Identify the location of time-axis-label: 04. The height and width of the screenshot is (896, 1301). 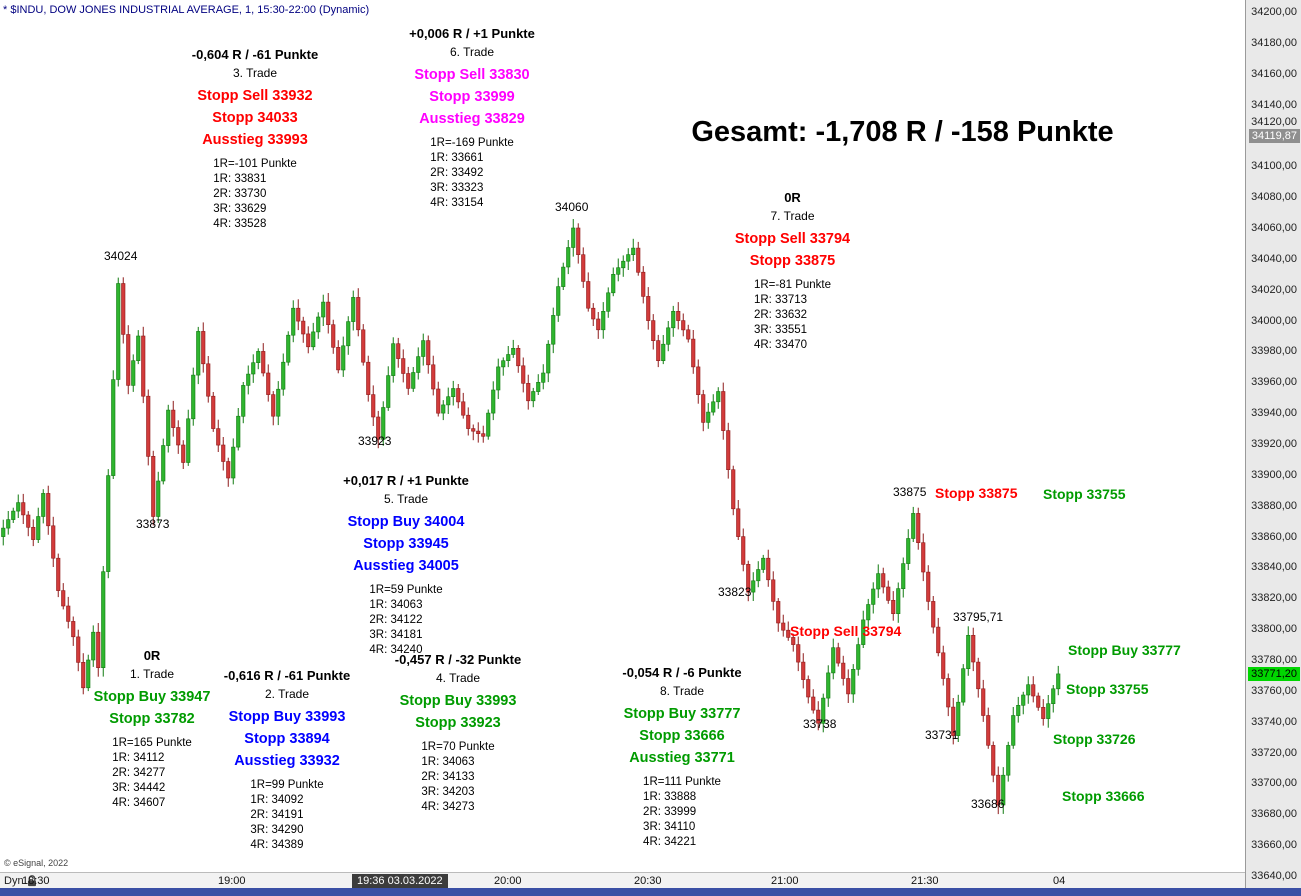
(1059, 881).